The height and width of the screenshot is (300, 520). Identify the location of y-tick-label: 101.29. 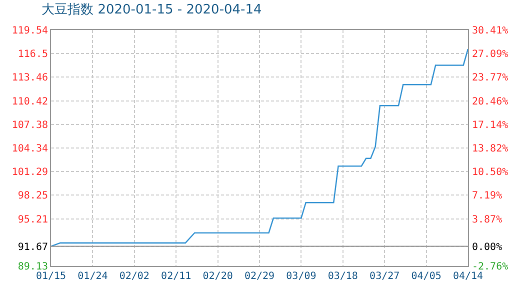
(30, 172).